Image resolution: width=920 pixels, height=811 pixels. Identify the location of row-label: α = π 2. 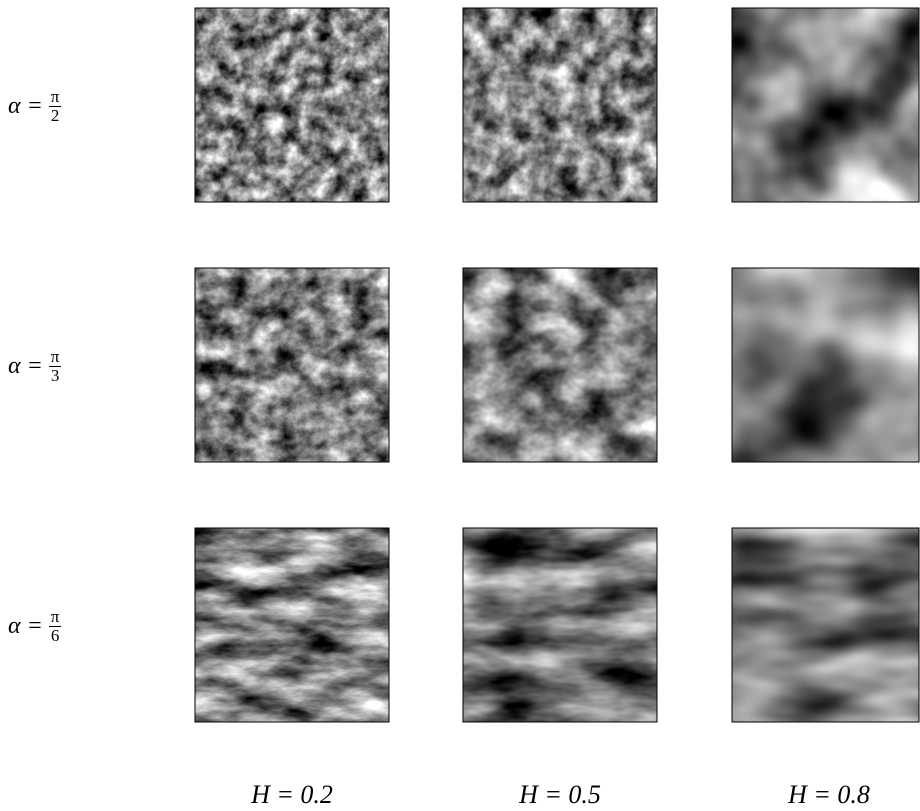
(35, 106).